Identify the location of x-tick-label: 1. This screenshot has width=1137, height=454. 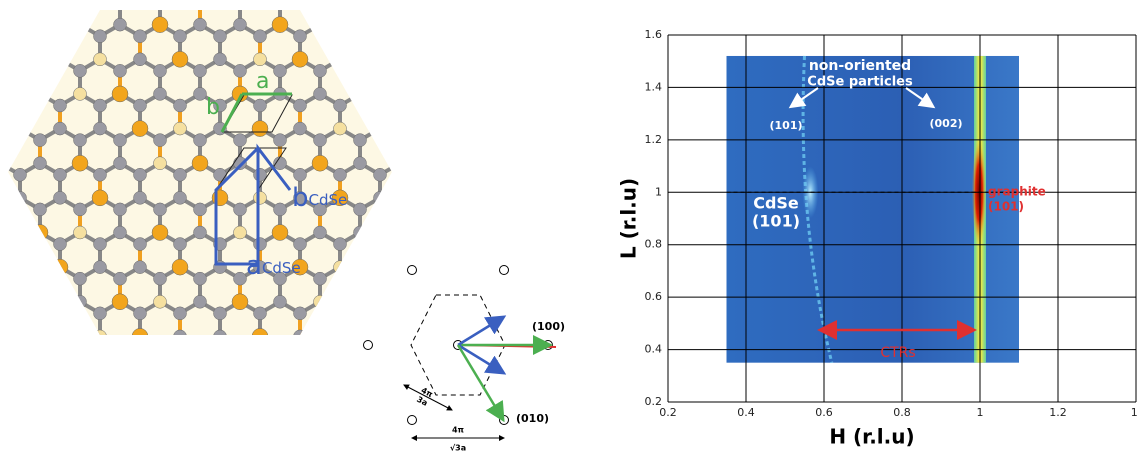
(980, 412).